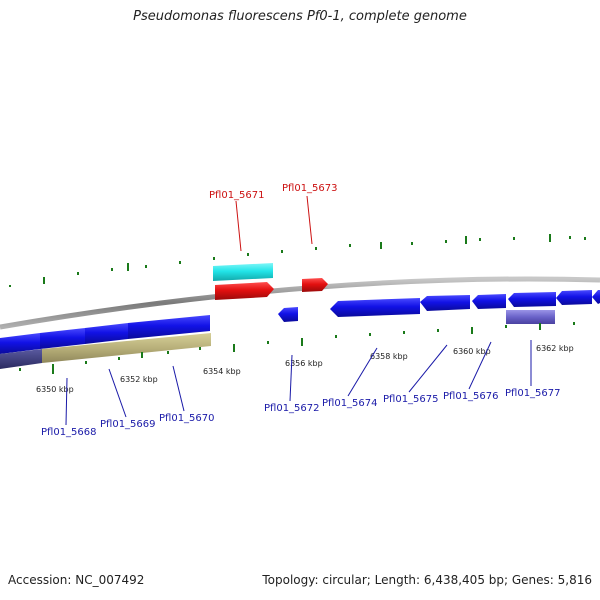  I want to click on kbp-label: 6350 kbp, so click(55, 389).